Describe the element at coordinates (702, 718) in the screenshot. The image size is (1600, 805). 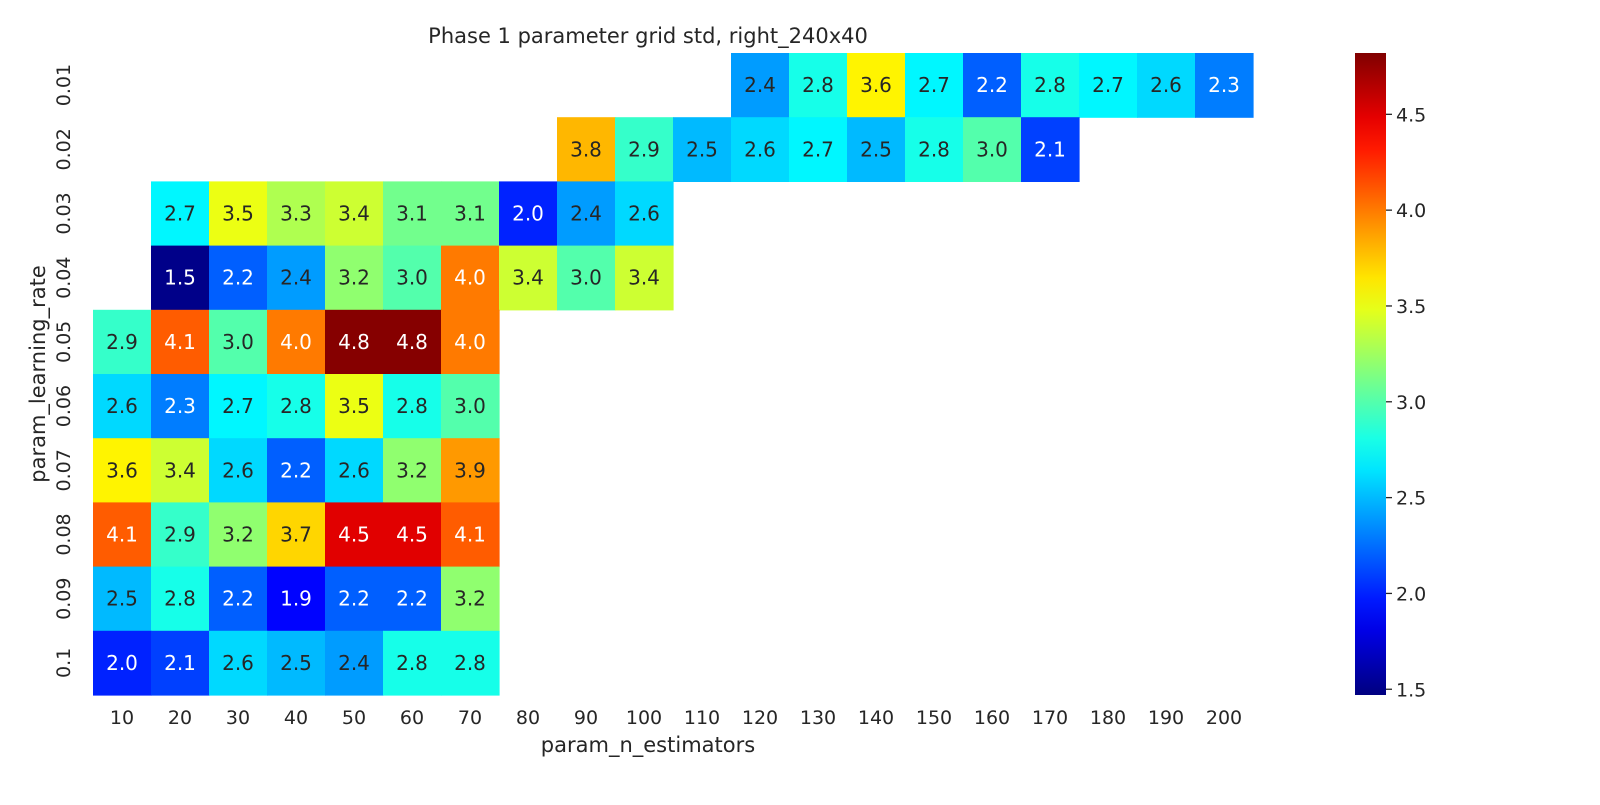
I see `x-tick-label: 110` at that location.